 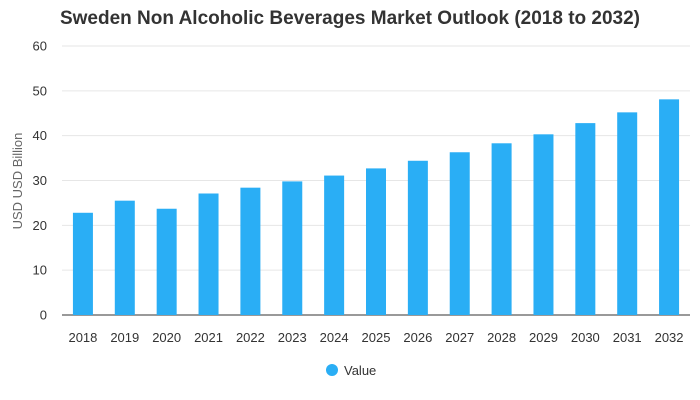 I want to click on bar-2029, so click(x=543, y=224).